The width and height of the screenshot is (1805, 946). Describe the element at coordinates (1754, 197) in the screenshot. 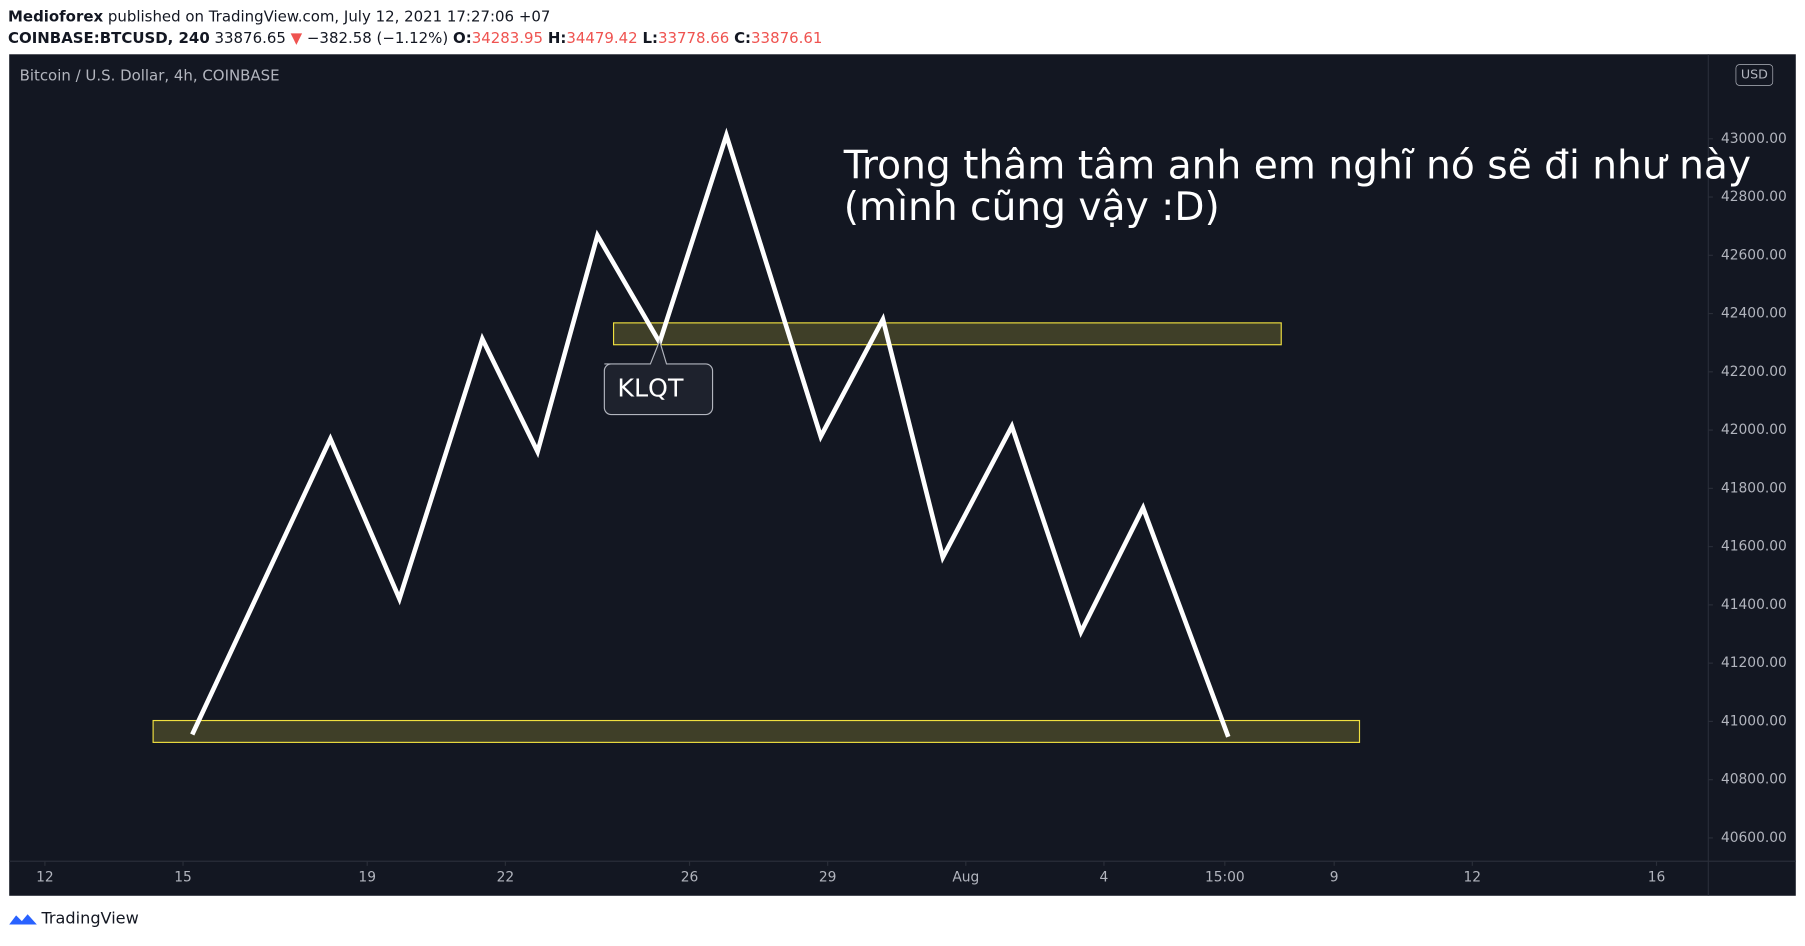

I see `y-tick-label: 42800.00` at that location.